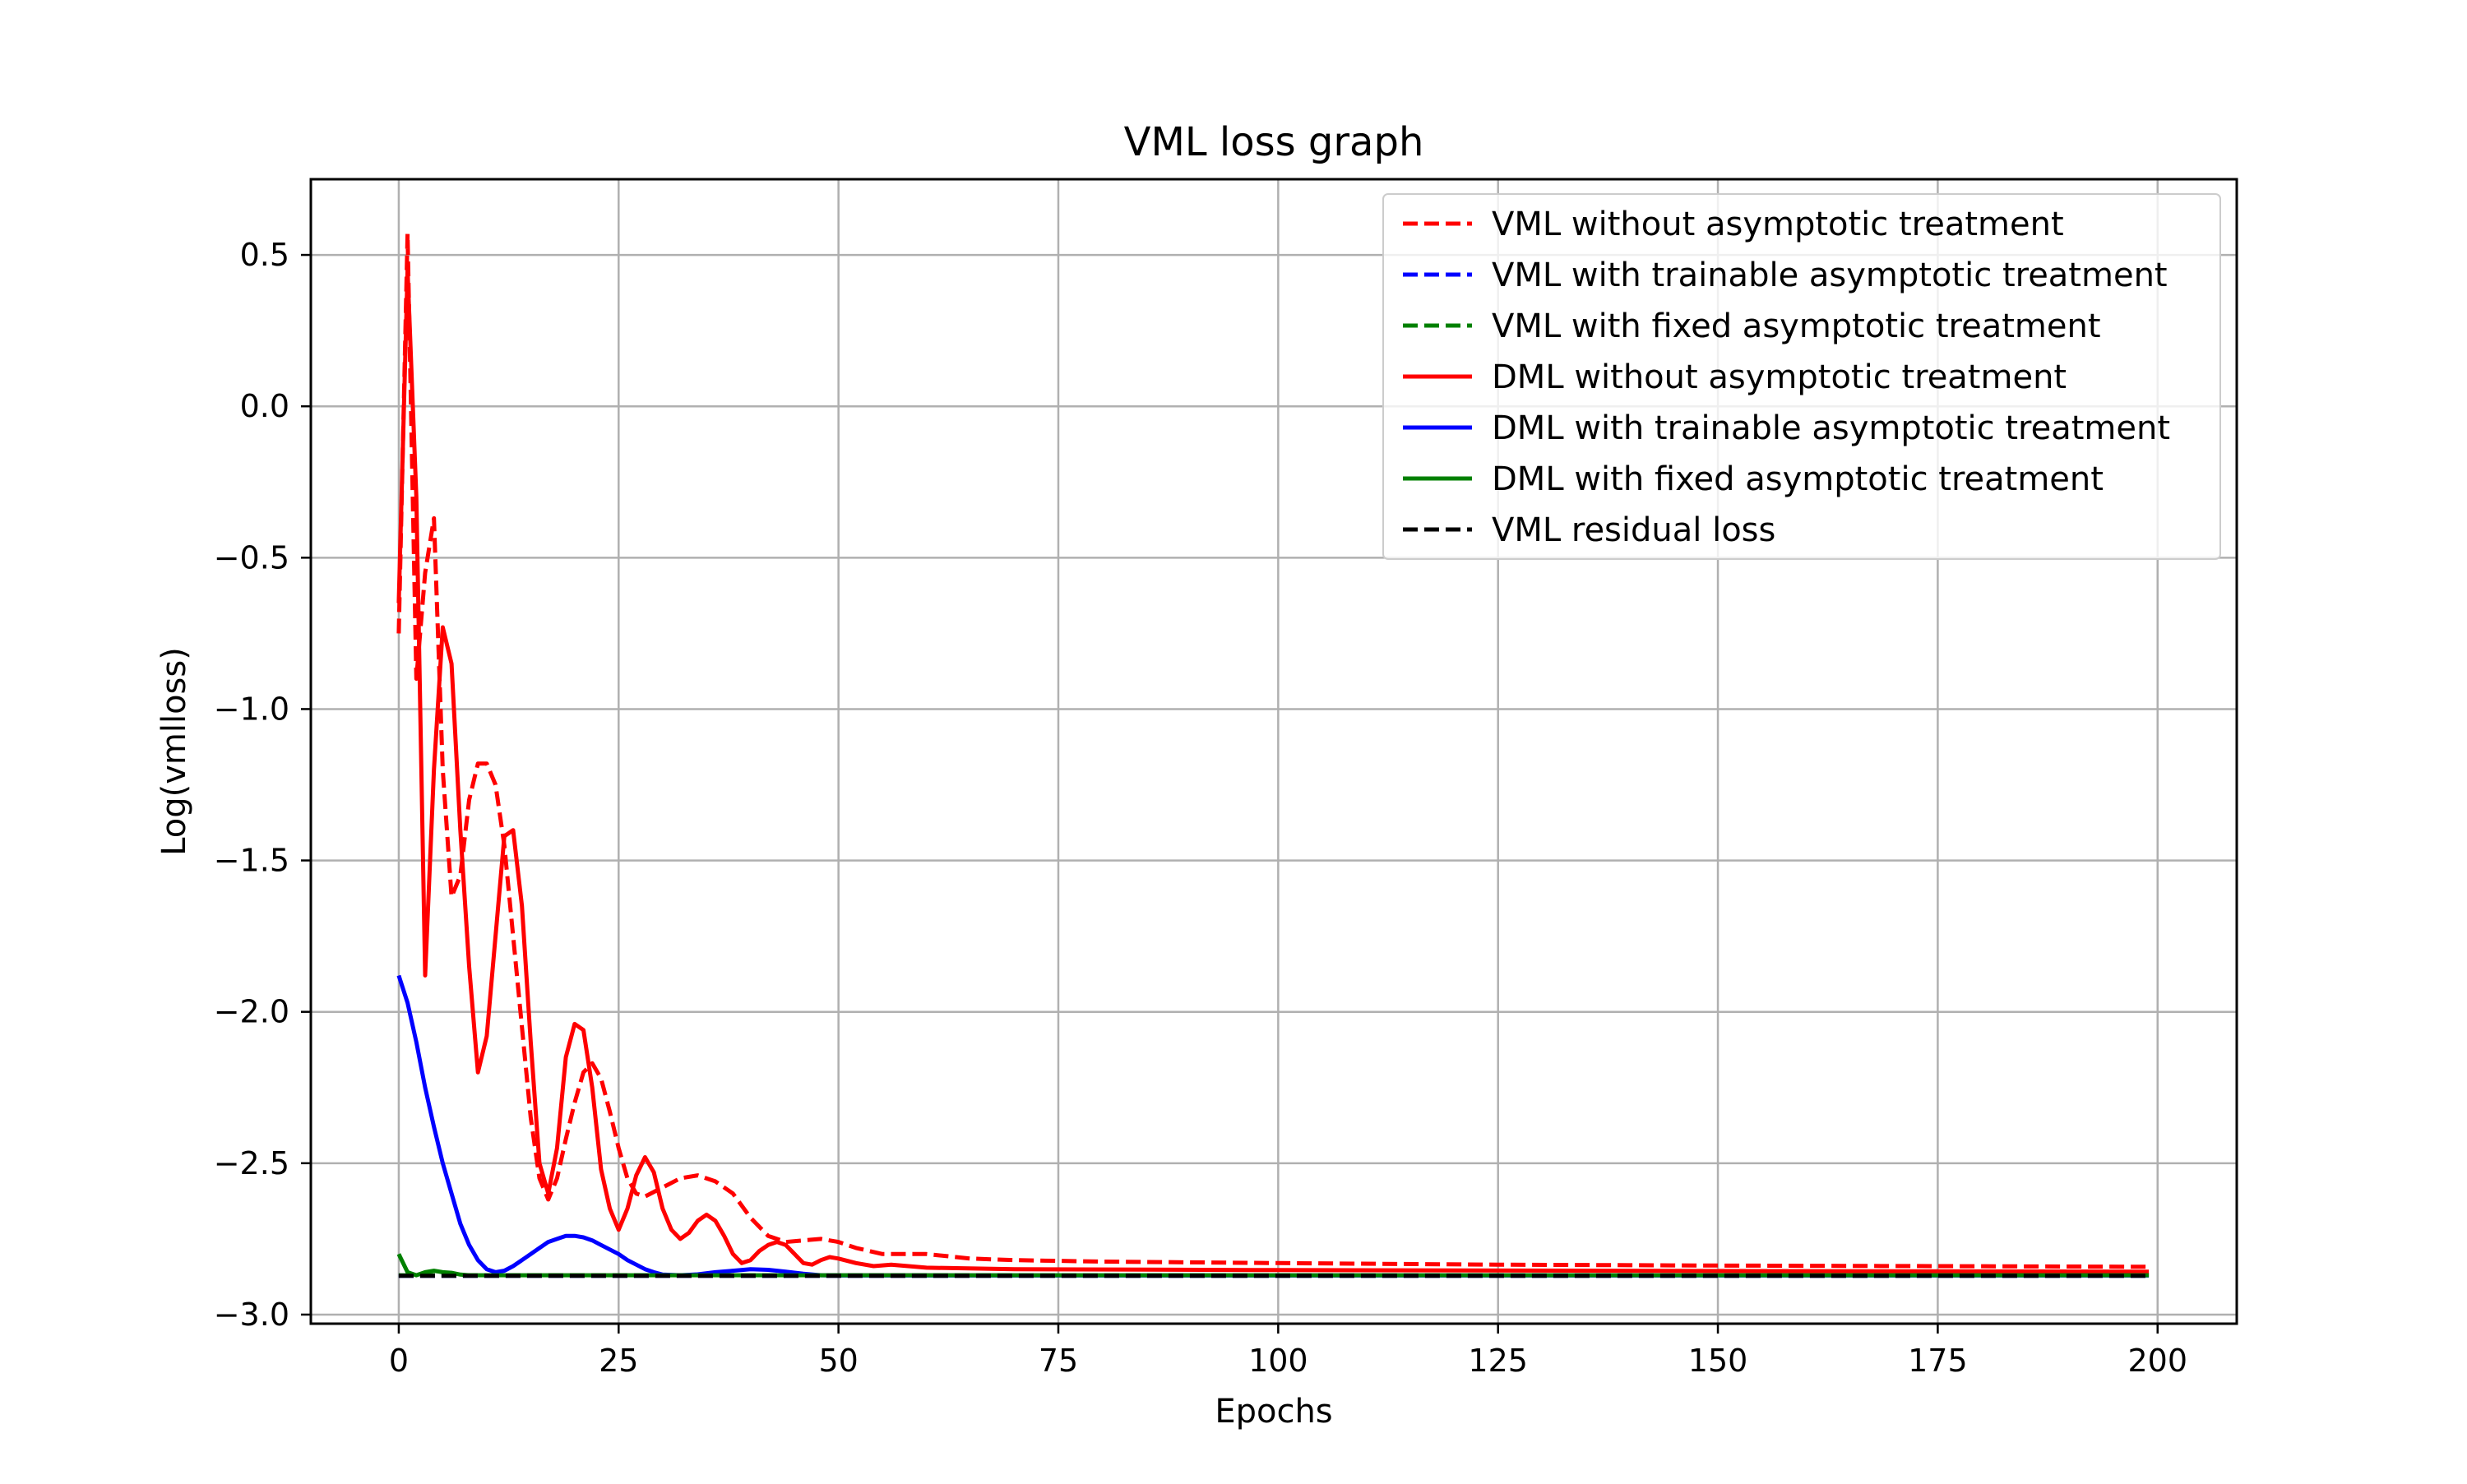  What do you see at coordinates (399, 1361) in the screenshot?
I see `x-tick-label: 0` at bounding box center [399, 1361].